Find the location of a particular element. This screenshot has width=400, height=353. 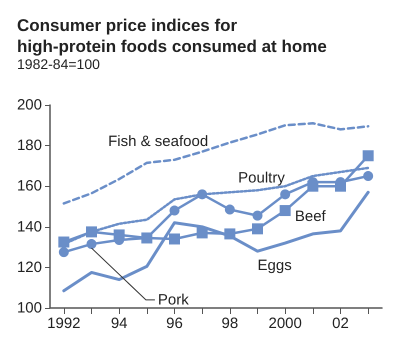

series-label: Fish & seafood is located at coordinates (158, 141).